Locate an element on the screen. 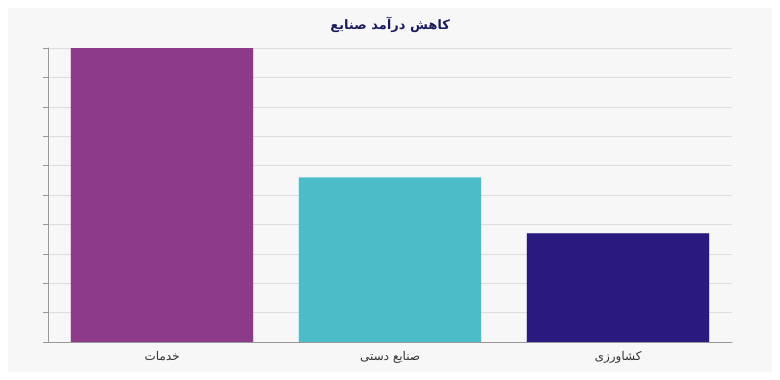 The width and height of the screenshot is (780, 380). chart-title: کاهش درآمد صنایع is located at coordinates (390, 24).